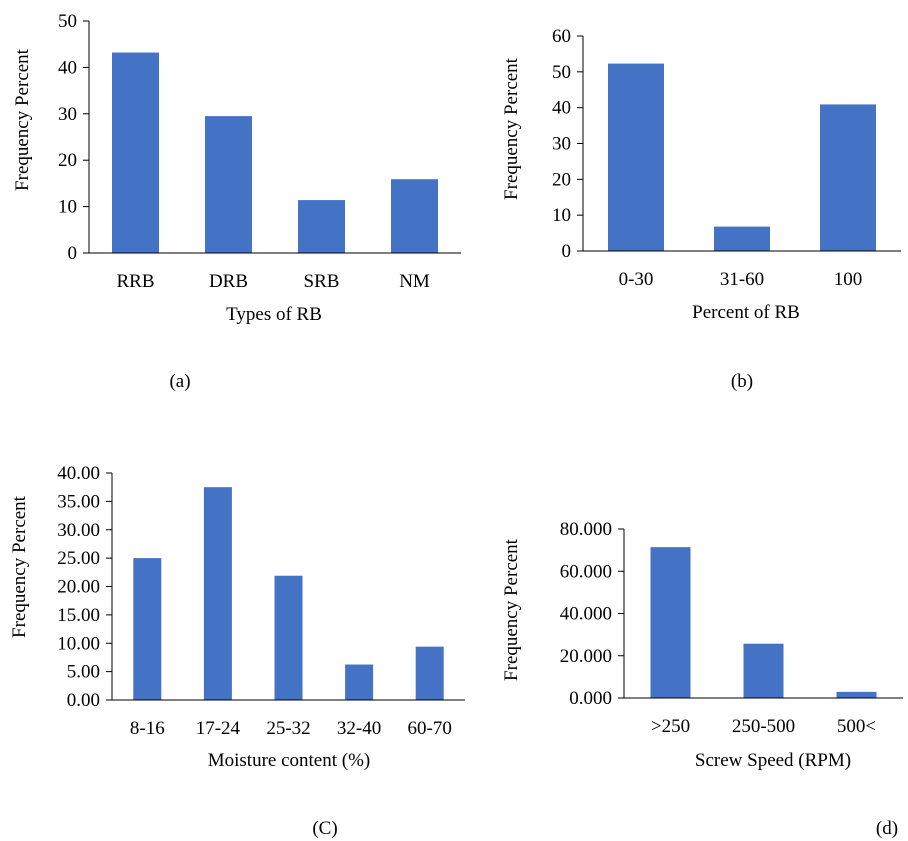 Image resolution: width=908 pixels, height=841 pixels. What do you see at coordinates (78, 501) in the screenshot?
I see `chart-c-ytick-label-7: 35.00` at bounding box center [78, 501].